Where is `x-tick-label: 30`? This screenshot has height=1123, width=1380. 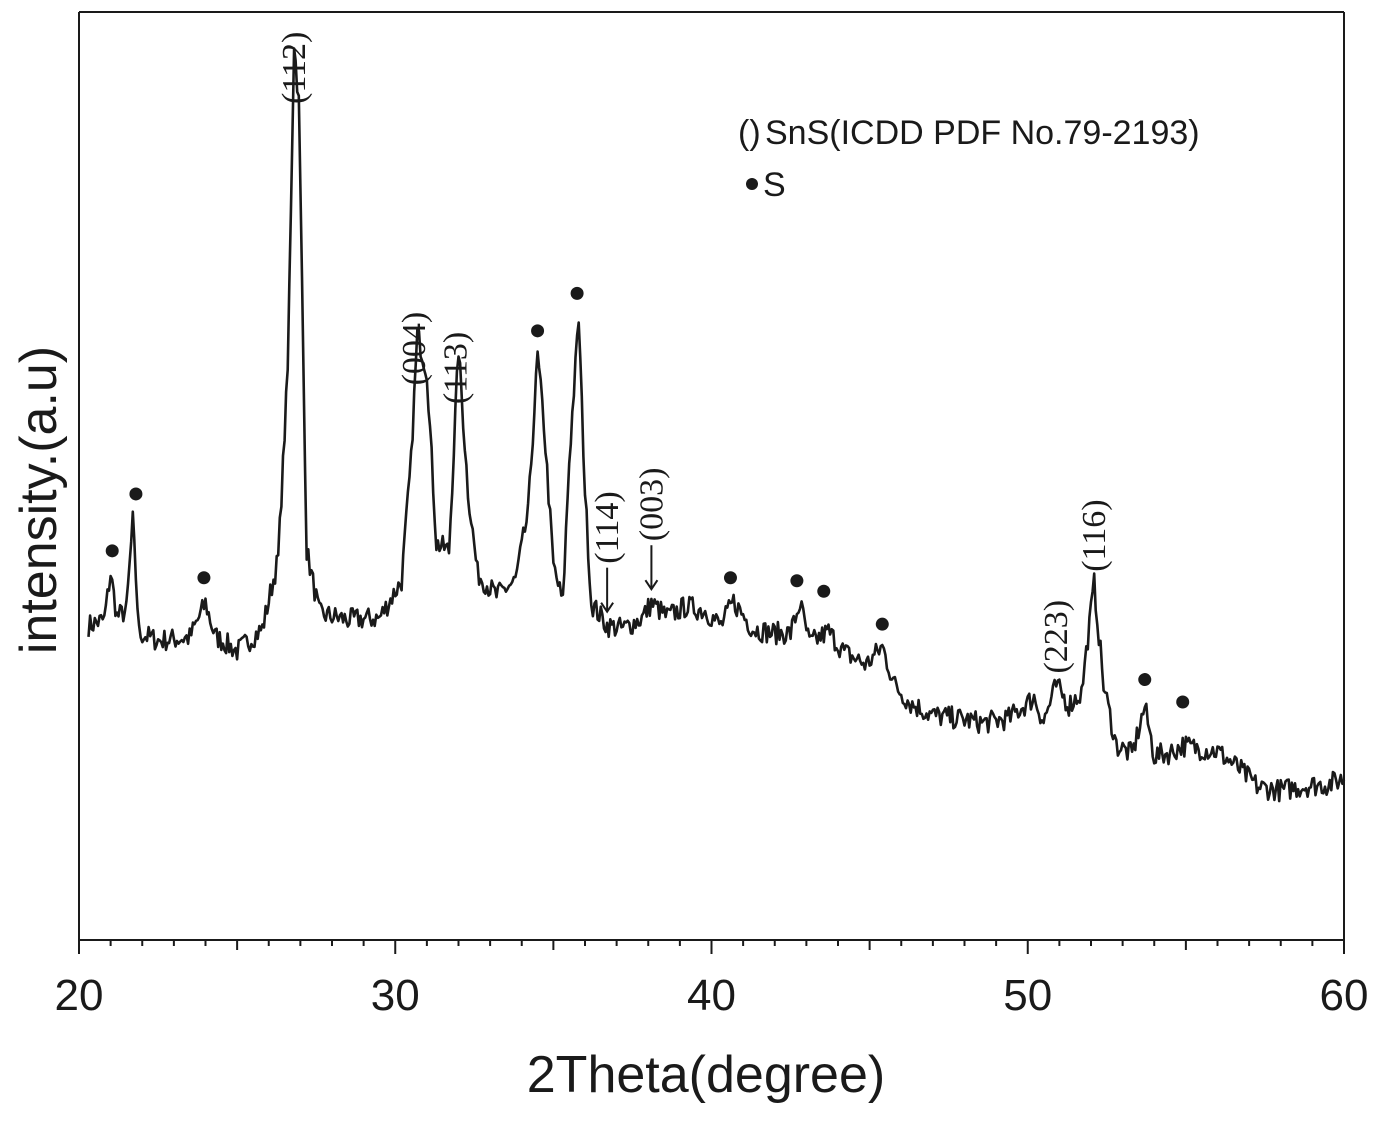 x-tick-label: 30 is located at coordinates (395, 995).